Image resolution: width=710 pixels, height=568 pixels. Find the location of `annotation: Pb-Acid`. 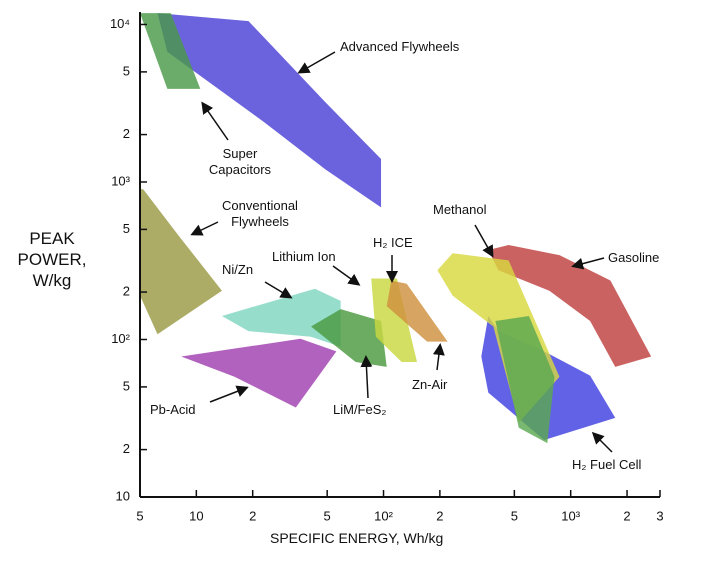

annotation: Pb-Acid is located at coordinates (173, 409).